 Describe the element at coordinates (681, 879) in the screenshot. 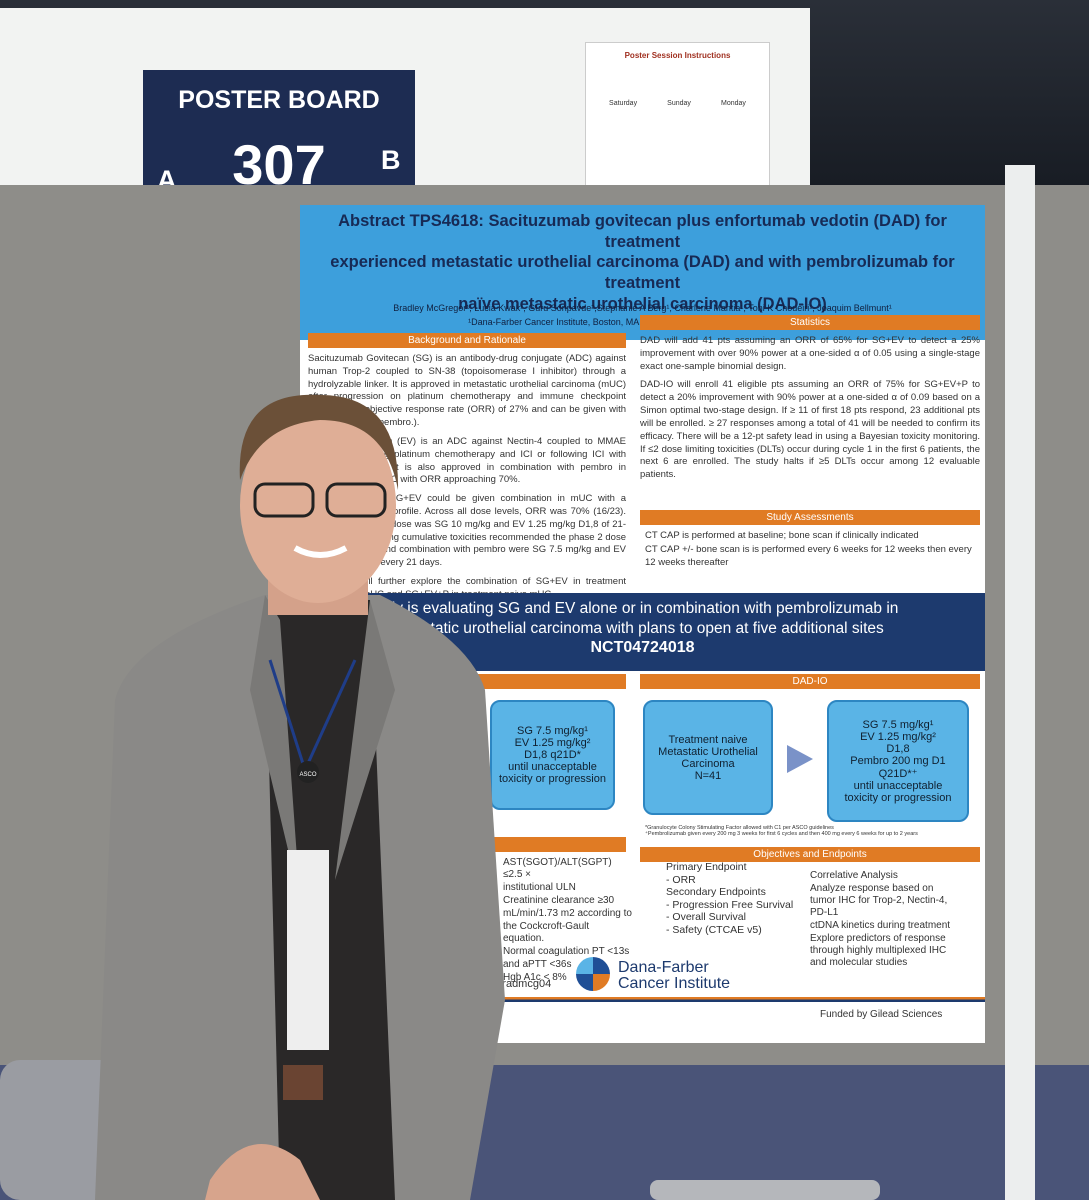

I see `text-line: - ORR` at that location.